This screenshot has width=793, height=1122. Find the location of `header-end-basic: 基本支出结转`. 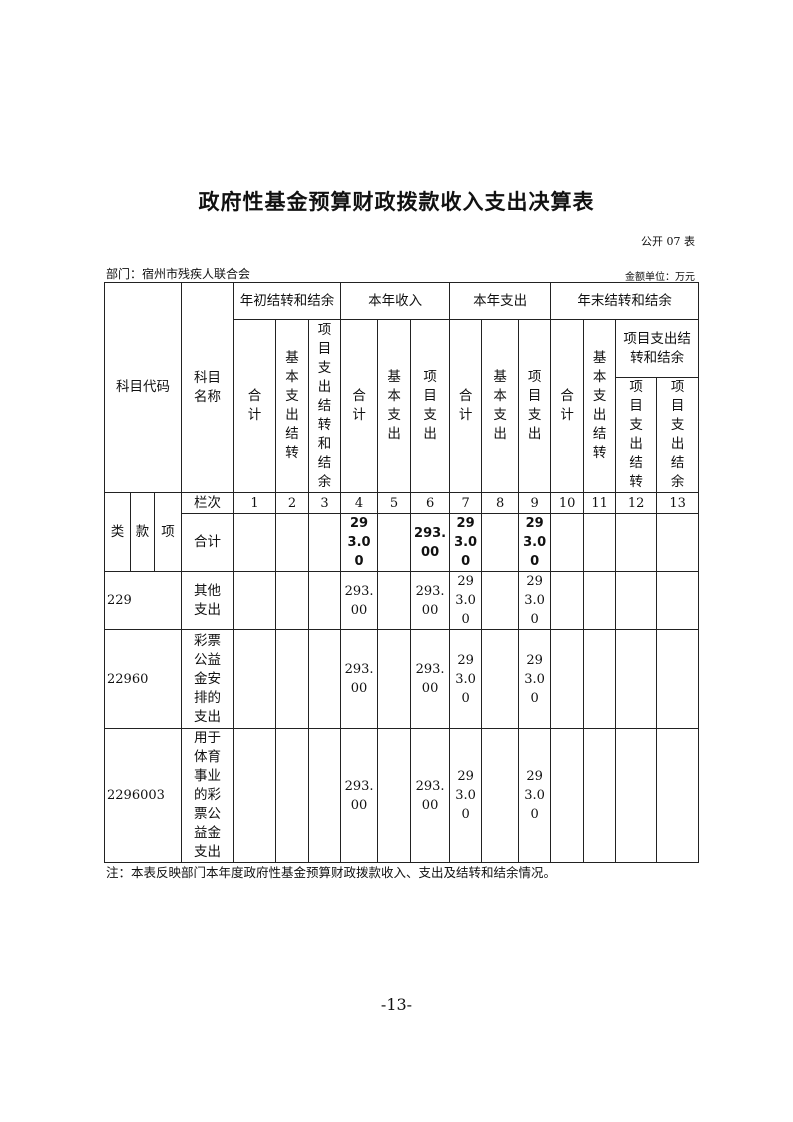

header-end-basic: 基本支出结转 is located at coordinates (600, 406).